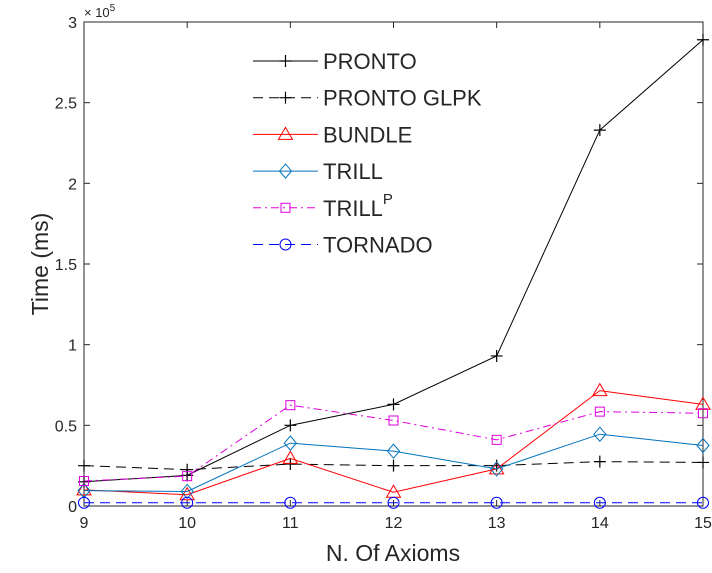 The image size is (712, 573). I want to click on x-tick-label: 11, so click(290, 523).